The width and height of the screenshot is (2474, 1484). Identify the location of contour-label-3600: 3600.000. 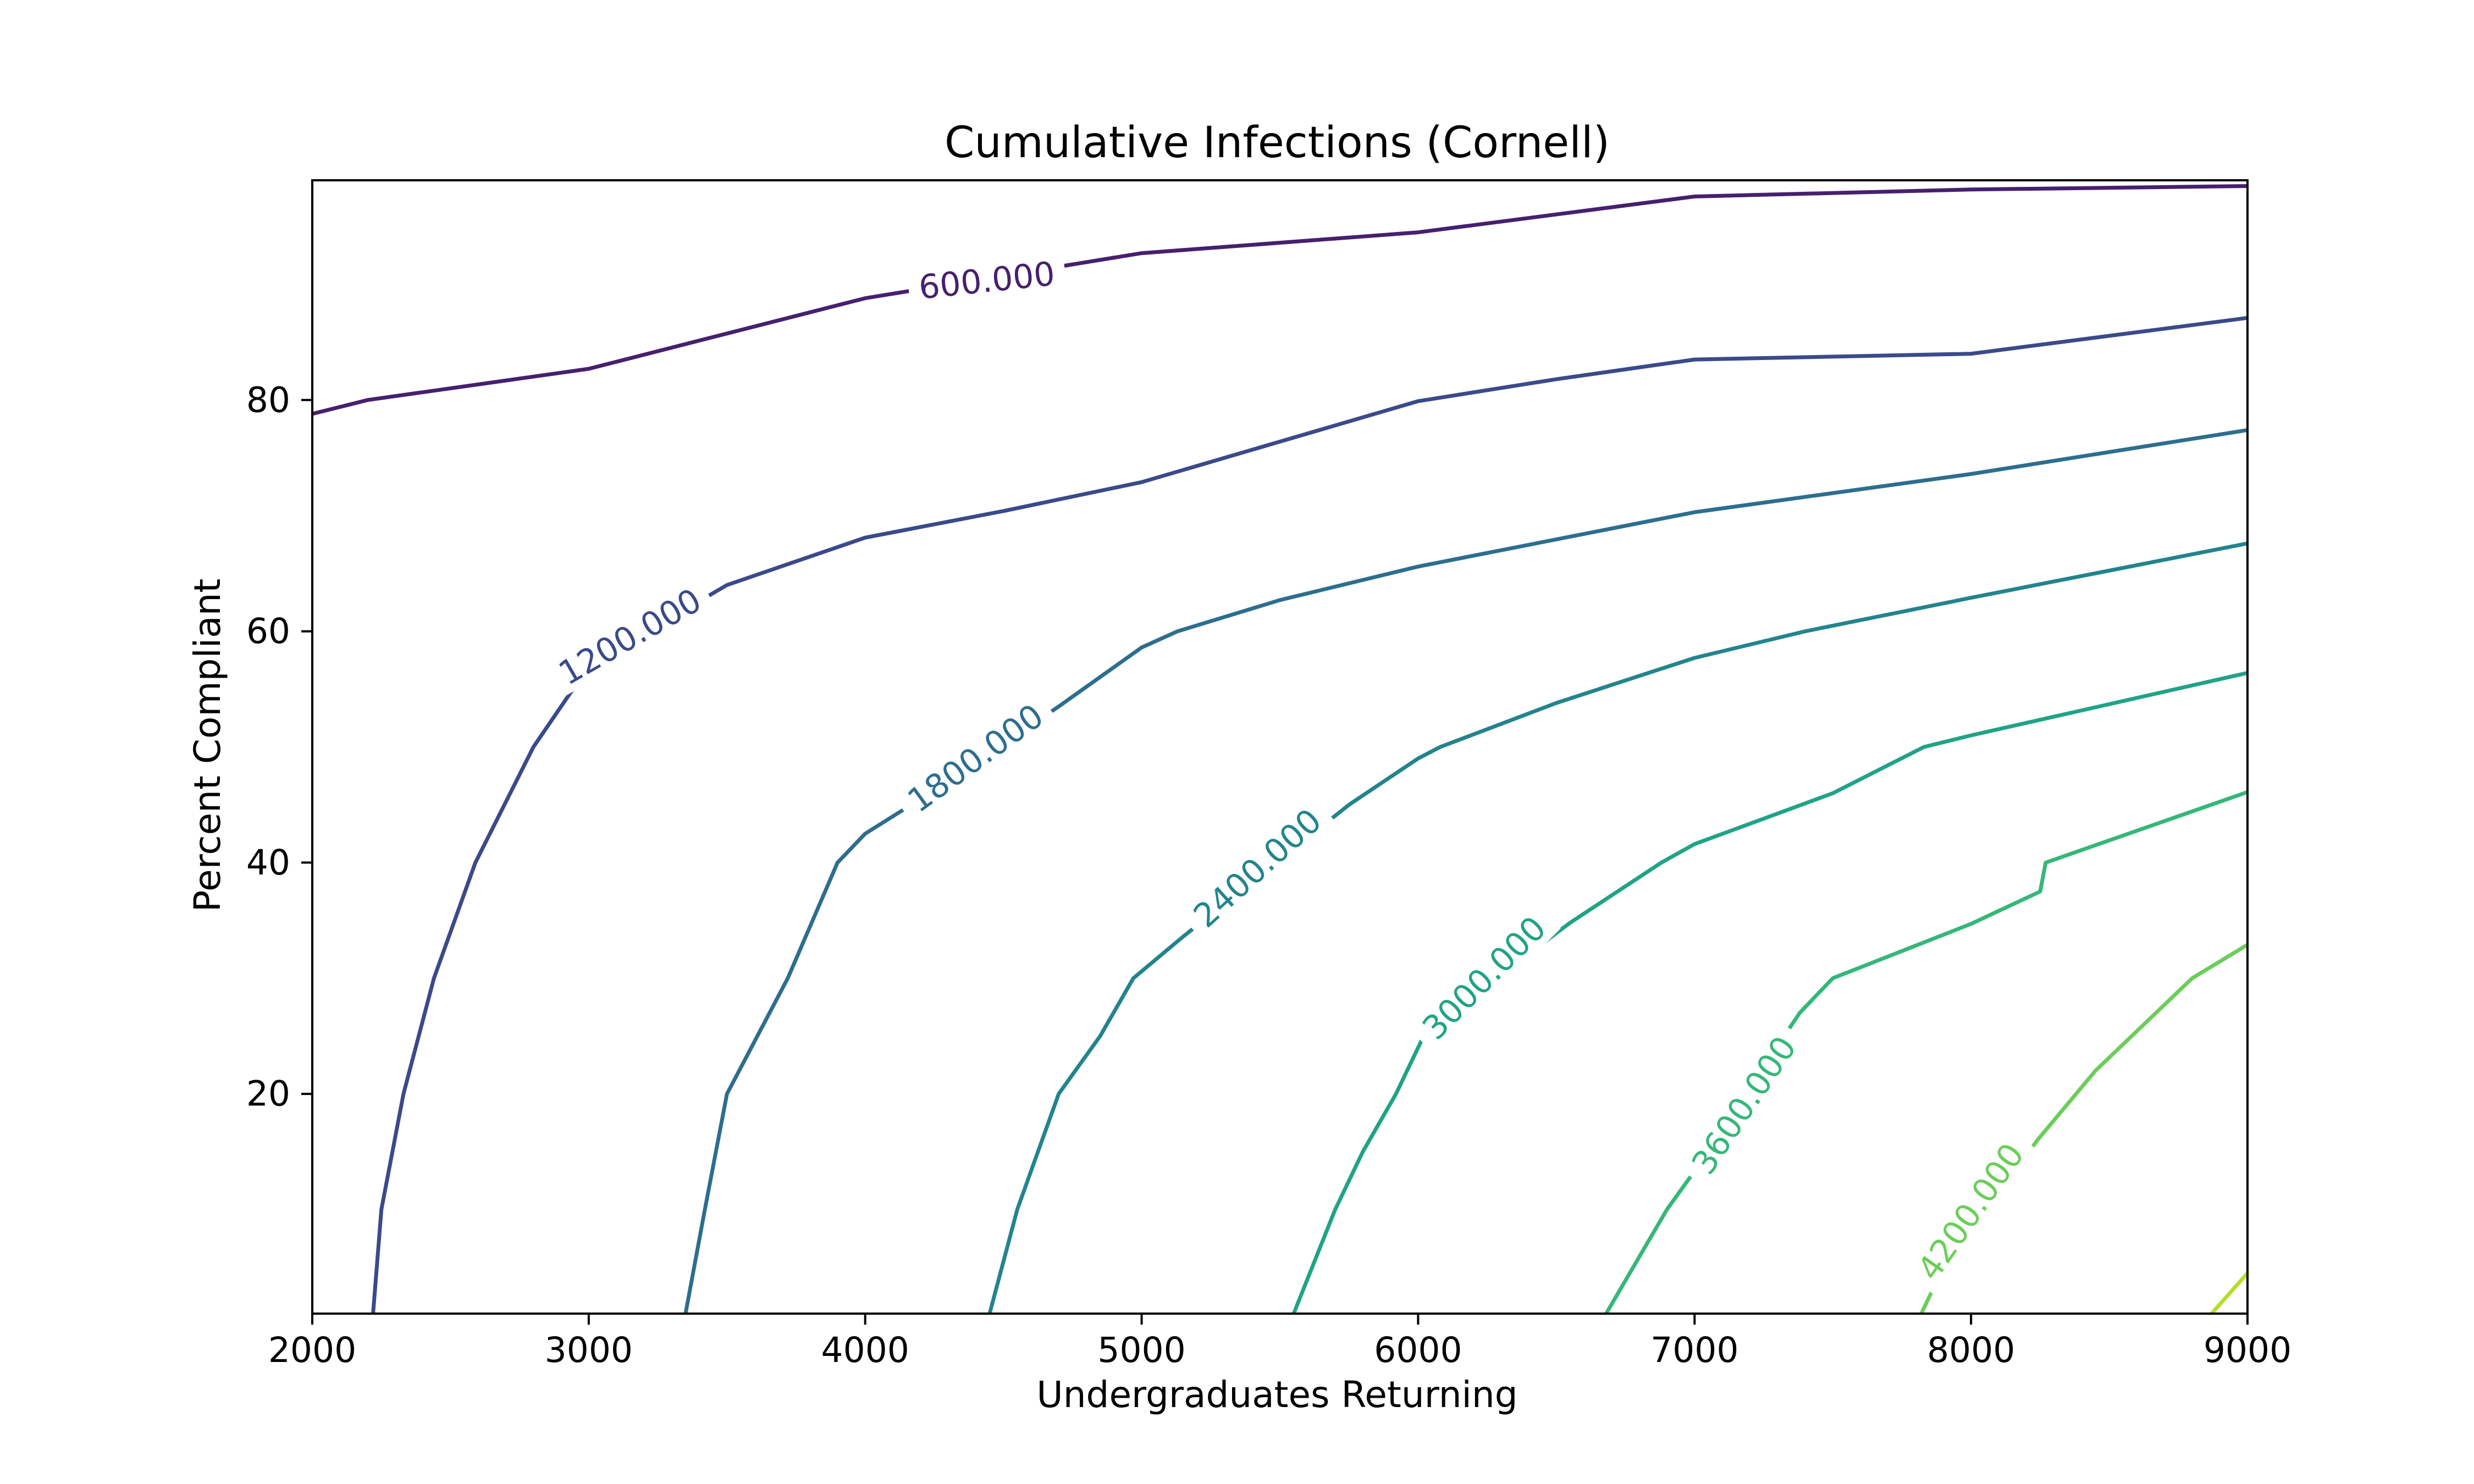
(1745, 1105).